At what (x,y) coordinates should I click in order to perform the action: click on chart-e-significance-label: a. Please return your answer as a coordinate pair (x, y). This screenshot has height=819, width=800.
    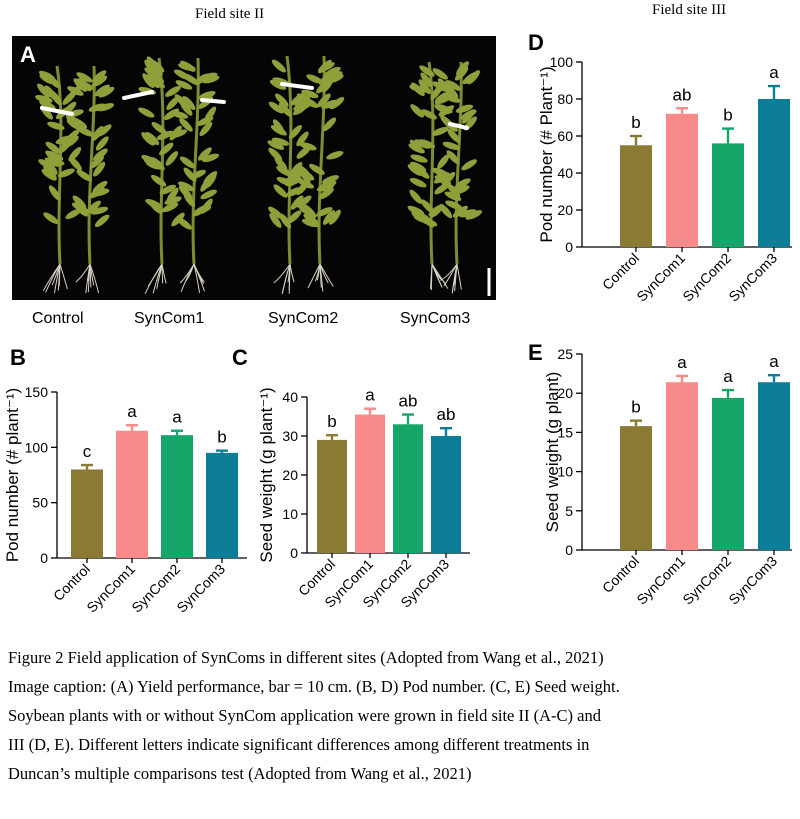
    Looking at the image, I should click on (682, 362).